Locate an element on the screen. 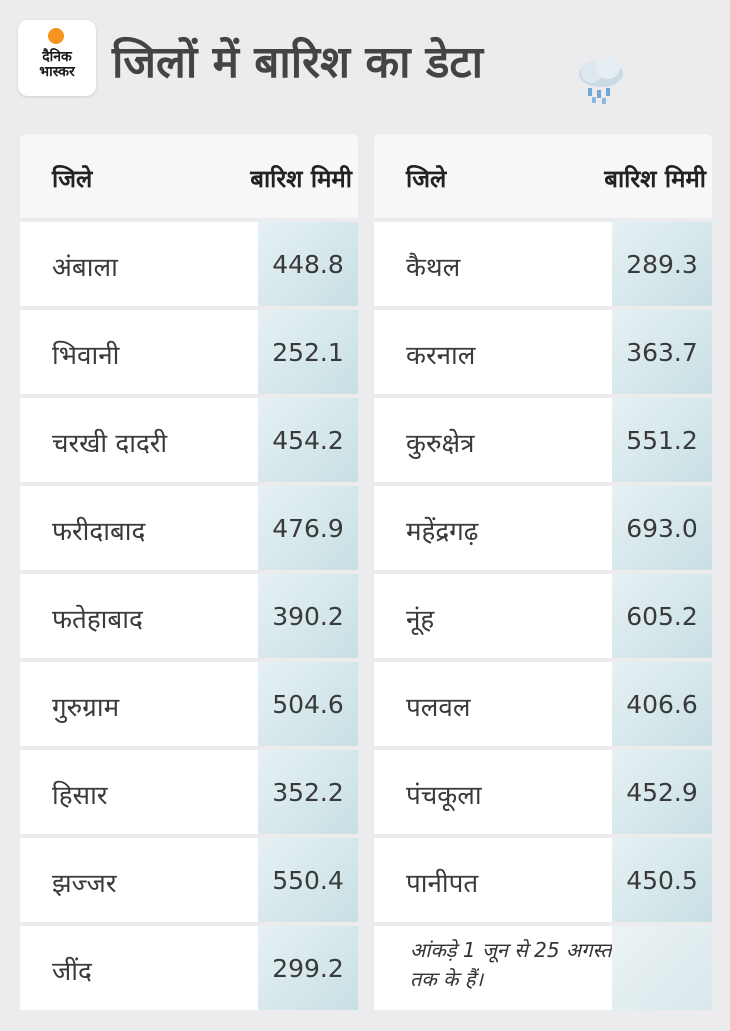  rainfall-value: 693.0 is located at coordinates (662, 528).